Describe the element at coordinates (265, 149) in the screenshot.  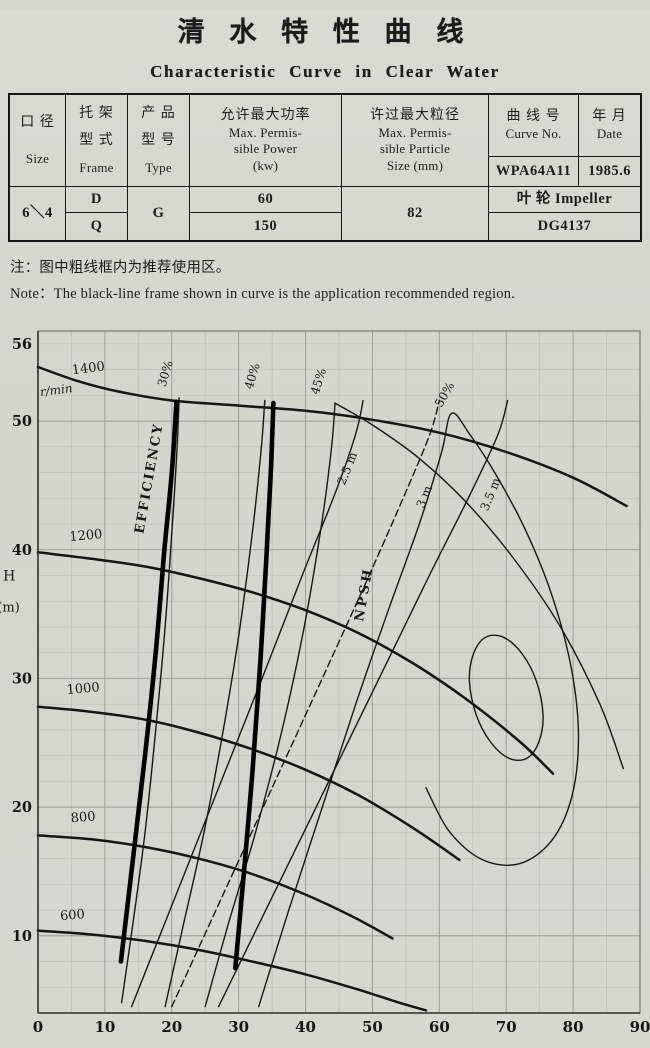
I see `header-max-power-en2: sible Power` at that location.